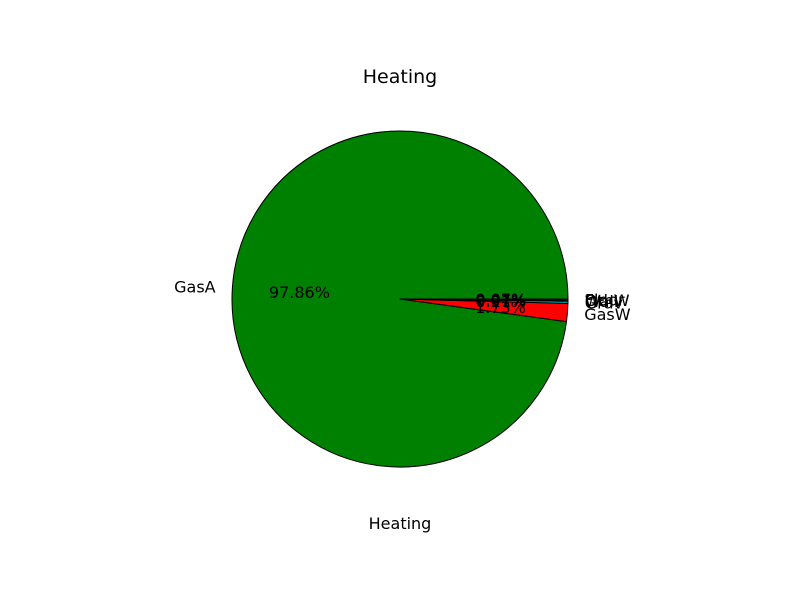 This screenshot has width=800, height=600. What do you see at coordinates (500, 307) in the screenshot?
I see `slice-percent-gasw: 1.73%` at bounding box center [500, 307].